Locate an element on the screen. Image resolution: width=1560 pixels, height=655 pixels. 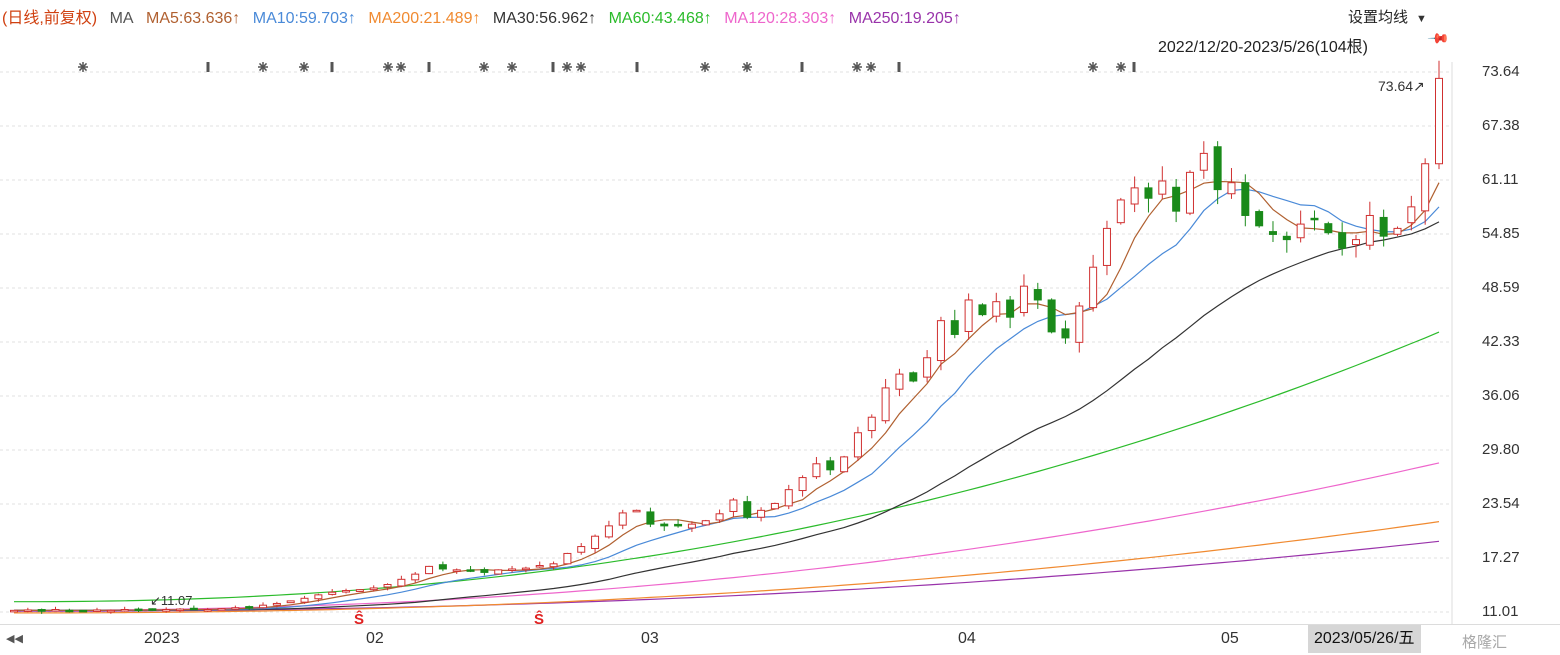
ma5-value: MA5:63.636↑ is located at coordinates (193, 18).